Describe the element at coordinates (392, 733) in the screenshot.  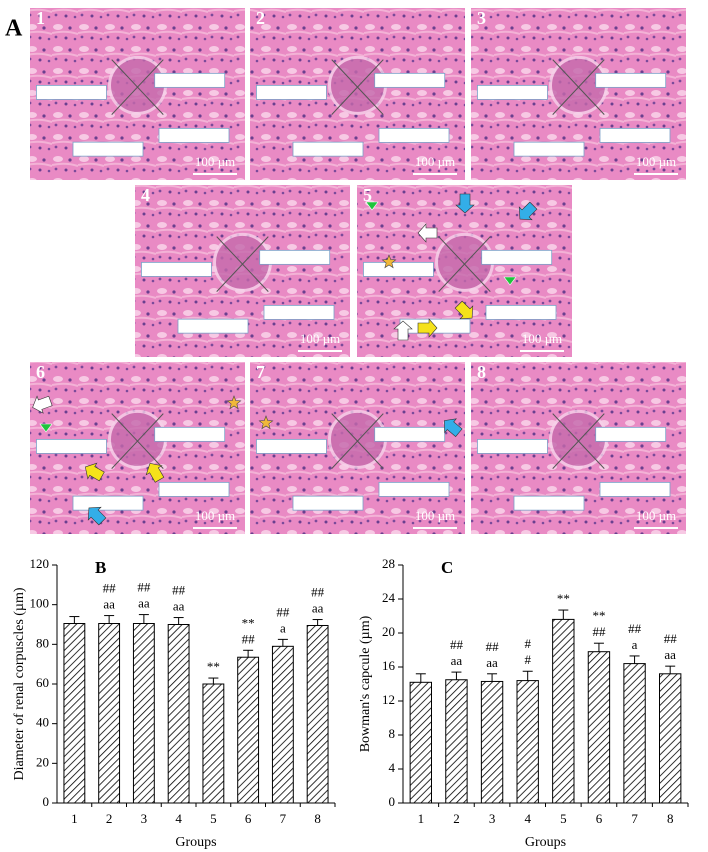
I see `y-tick-label: 8` at that location.